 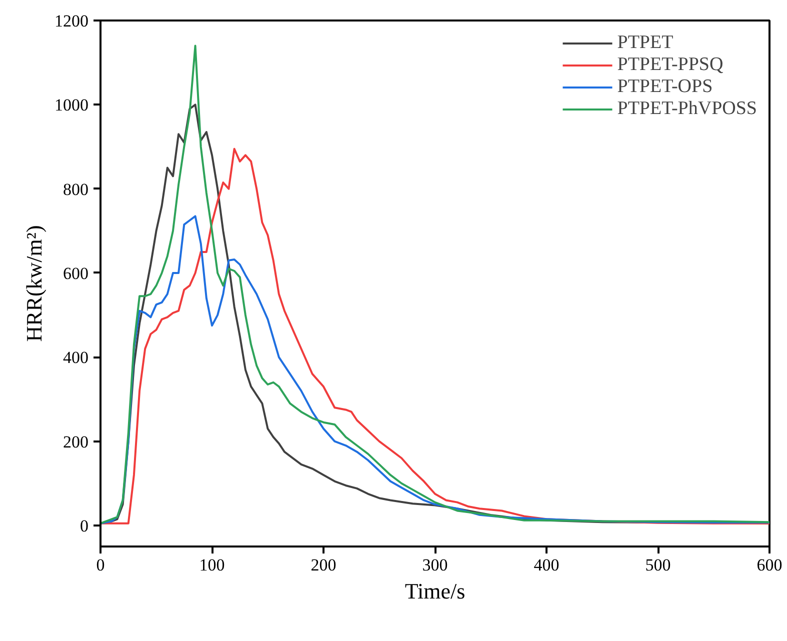 I want to click on x-tick-label: 200, so click(x=323, y=565).